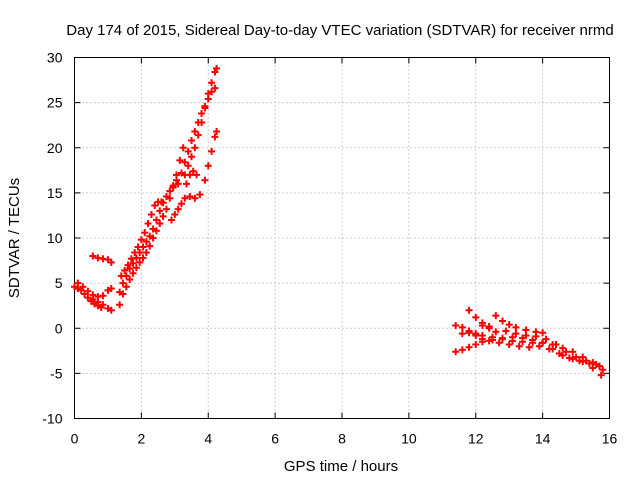 The height and width of the screenshot is (480, 640). What do you see at coordinates (14, 238) in the screenshot?
I see `y-axis-label: SDTVAR / TECUs` at bounding box center [14, 238].